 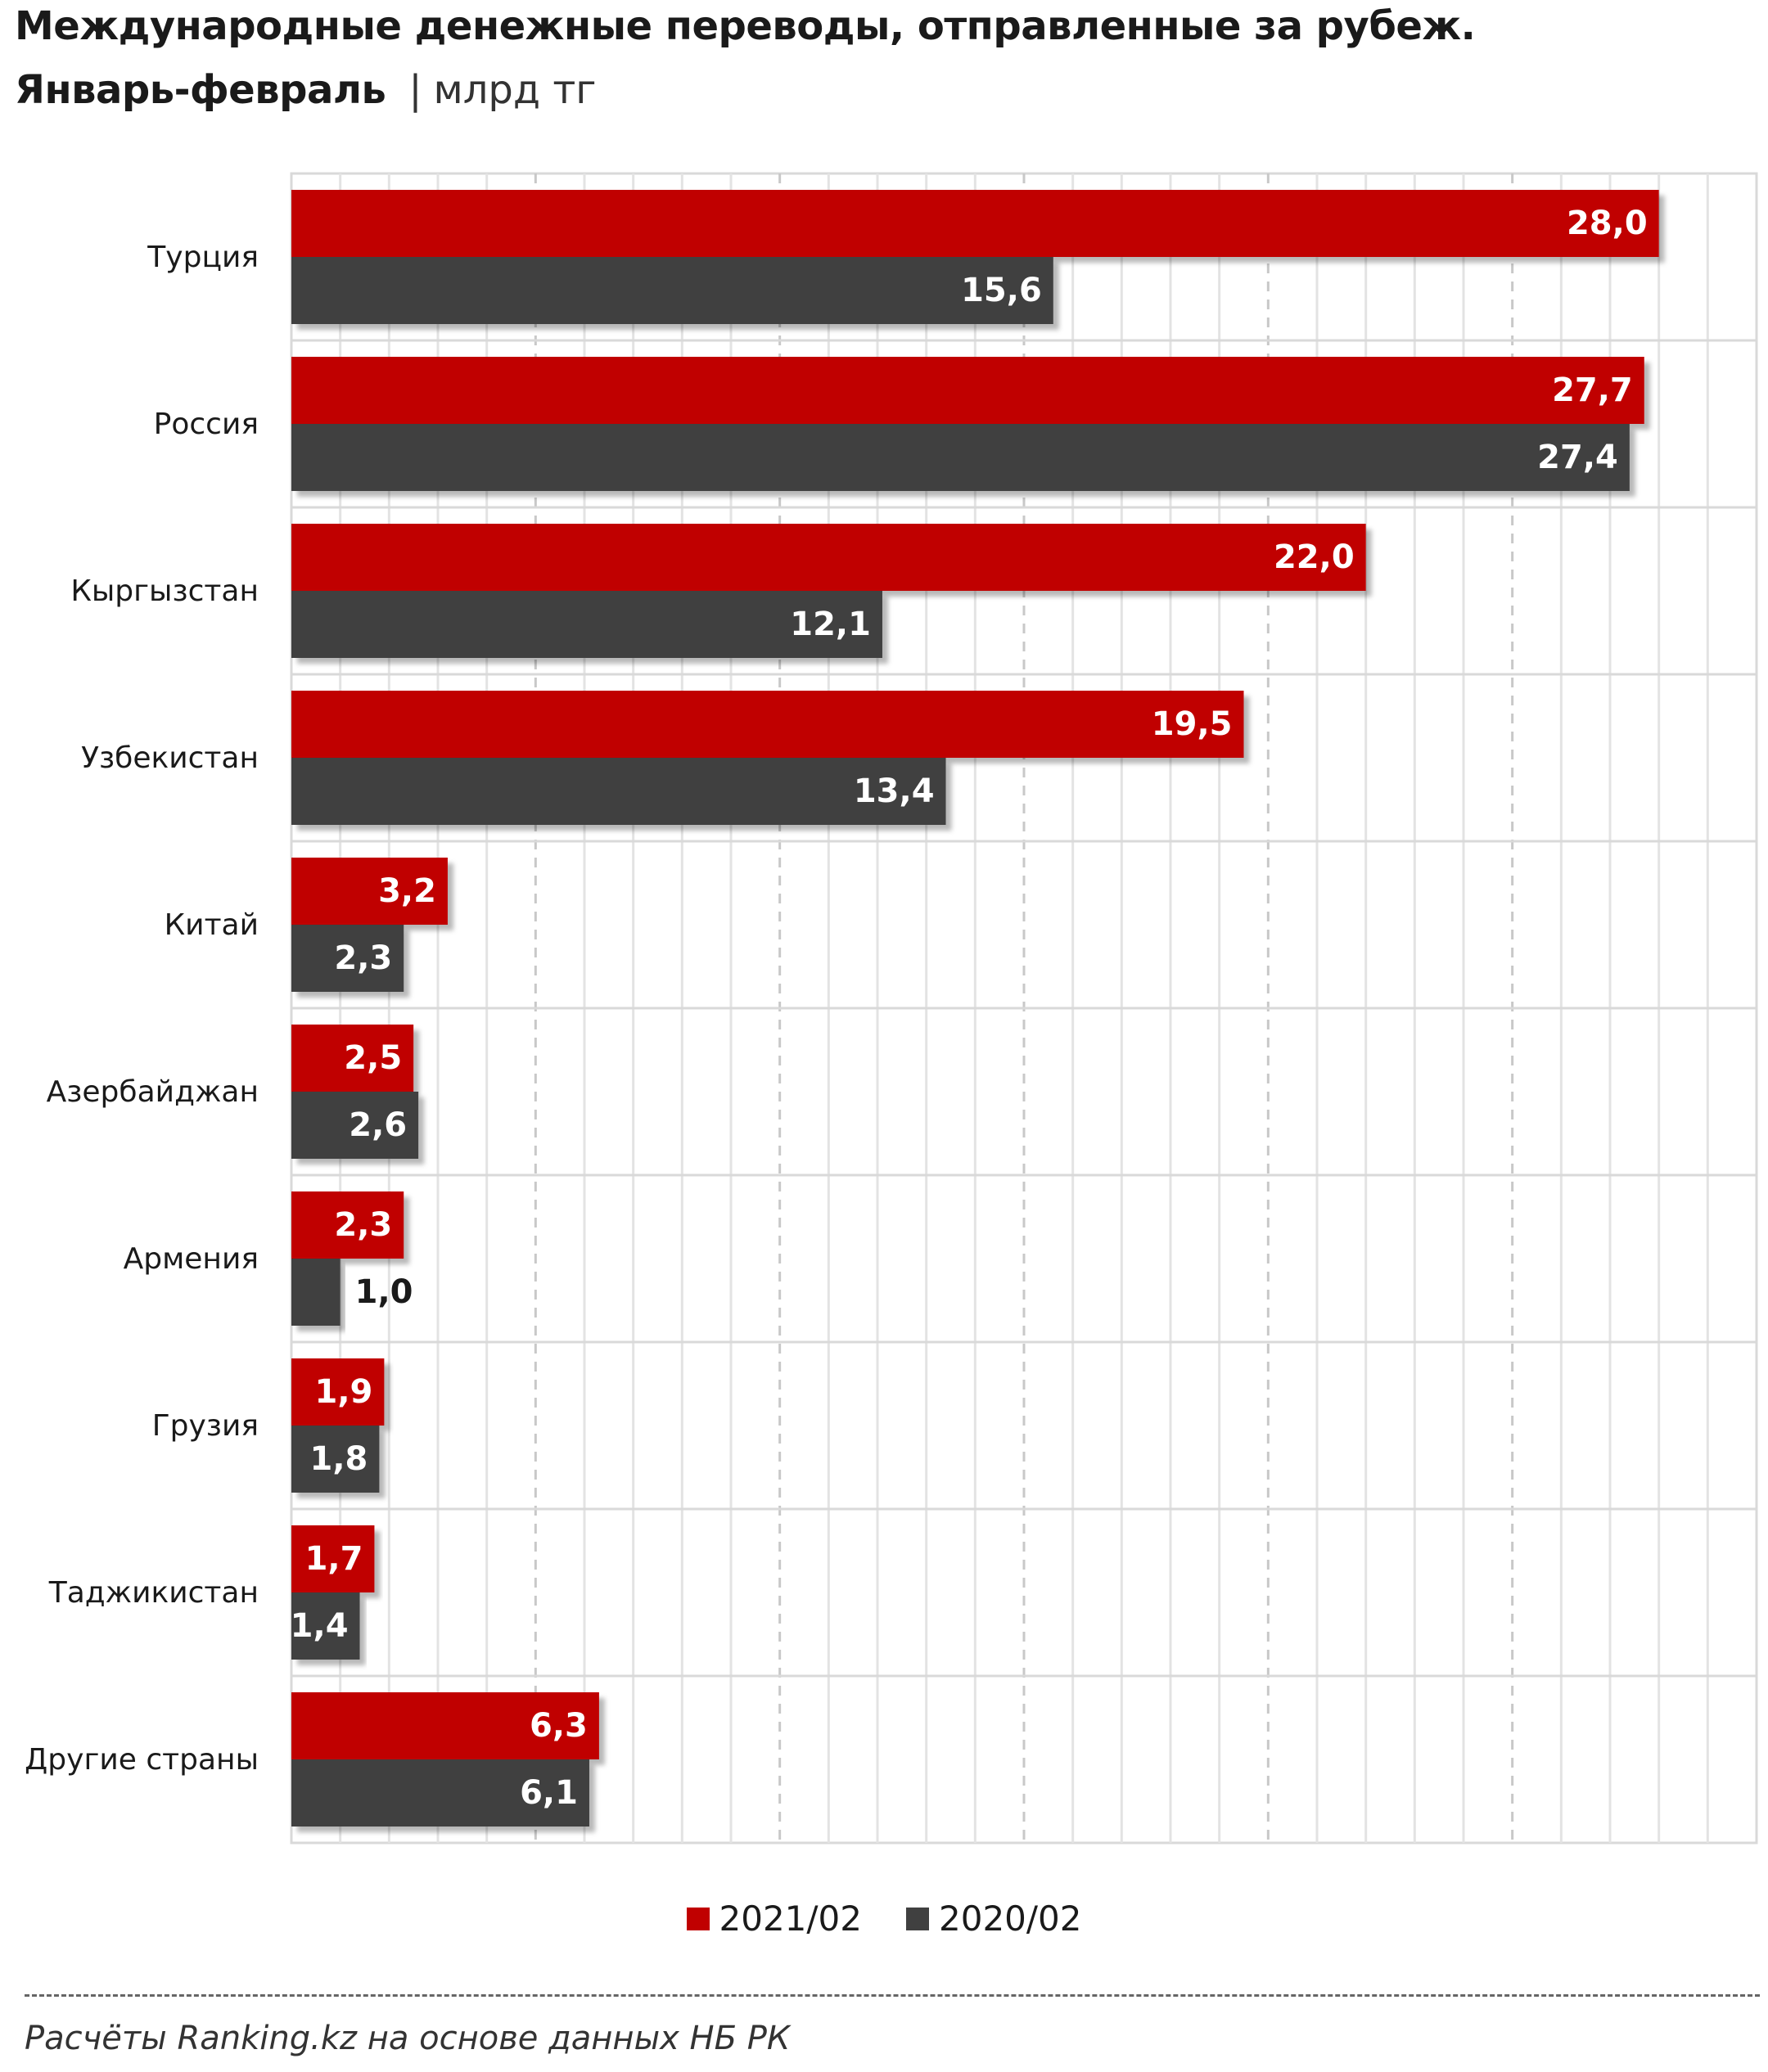 I want to click on legend-swatch-2020, so click(x=918, y=1918).